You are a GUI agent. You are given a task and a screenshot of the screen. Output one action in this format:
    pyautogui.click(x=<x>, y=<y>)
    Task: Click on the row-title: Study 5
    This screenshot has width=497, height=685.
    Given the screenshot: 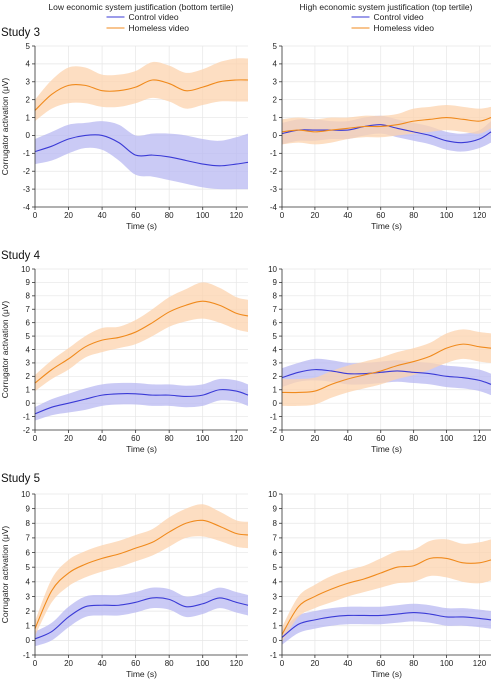 What is the action you would take?
    pyautogui.click(x=20, y=479)
    